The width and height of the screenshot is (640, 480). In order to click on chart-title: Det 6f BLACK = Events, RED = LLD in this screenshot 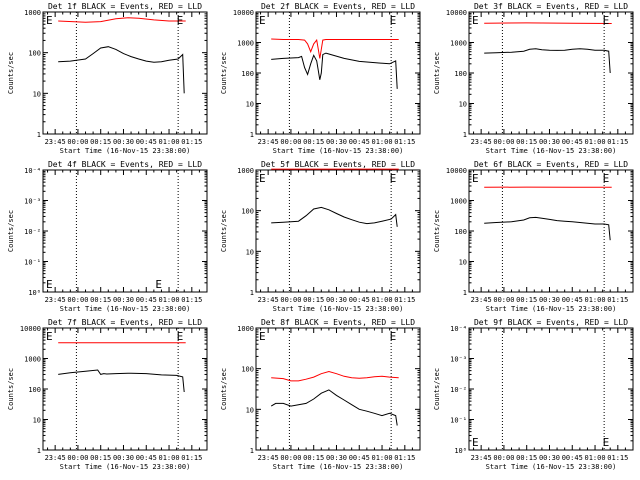, I will do `click(551, 164)`.